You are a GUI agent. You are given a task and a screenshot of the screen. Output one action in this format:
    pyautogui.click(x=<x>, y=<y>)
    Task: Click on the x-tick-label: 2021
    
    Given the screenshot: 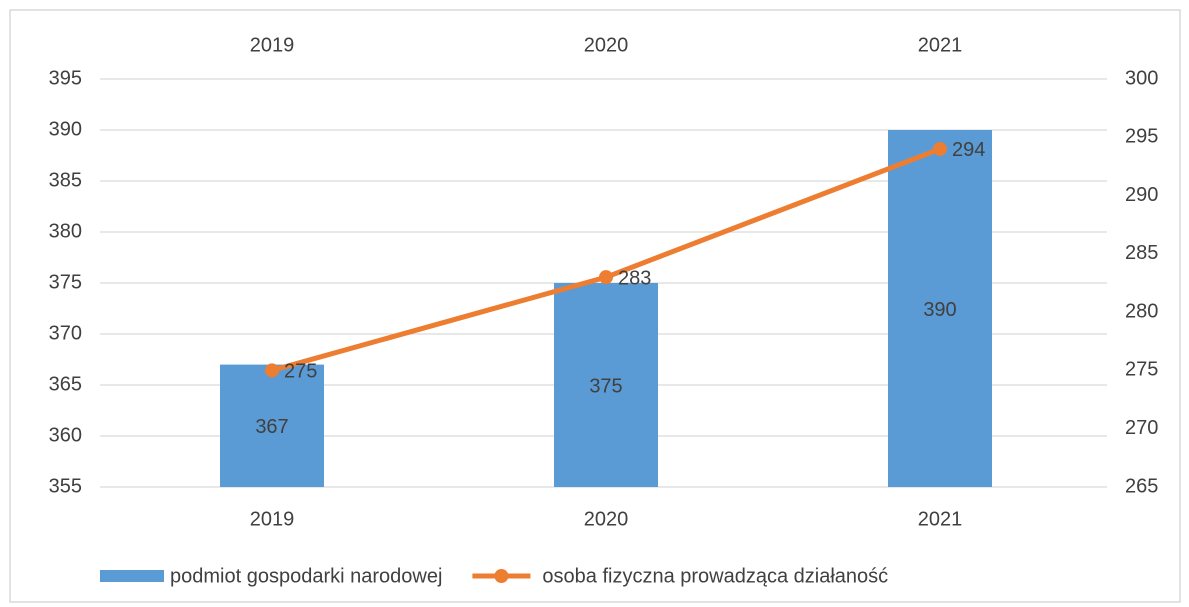 What is the action you would take?
    pyautogui.click(x=940, y=519)
    